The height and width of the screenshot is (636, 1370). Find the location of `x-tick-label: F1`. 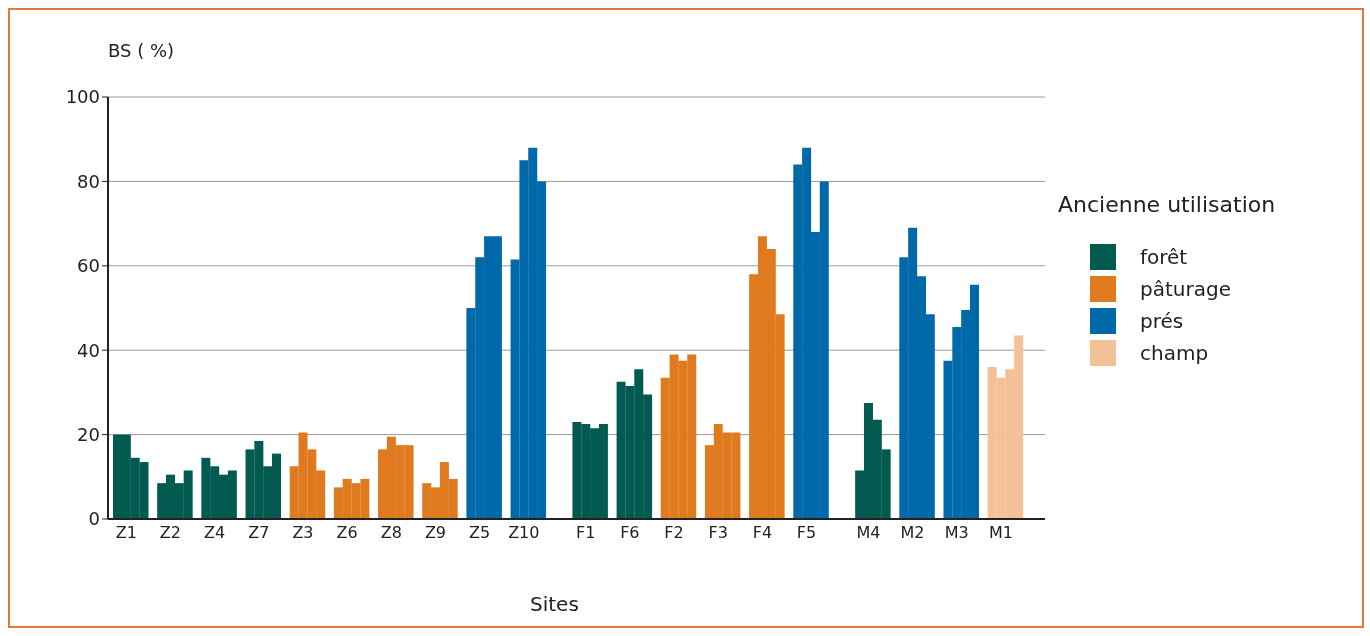

x-tick-label: F1 is located at coordinates (585, 533).